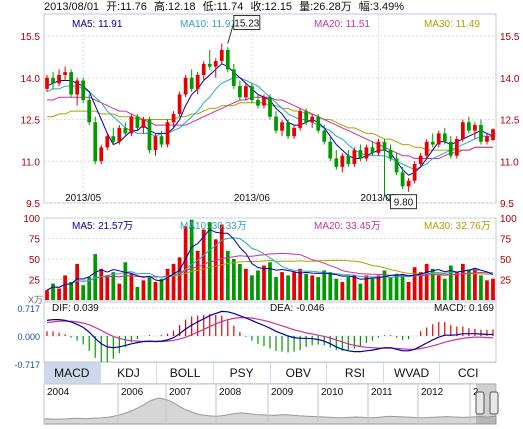 This screenshot has width=523, height=429. I want to click on overview-left-handle, so click(480, 403).